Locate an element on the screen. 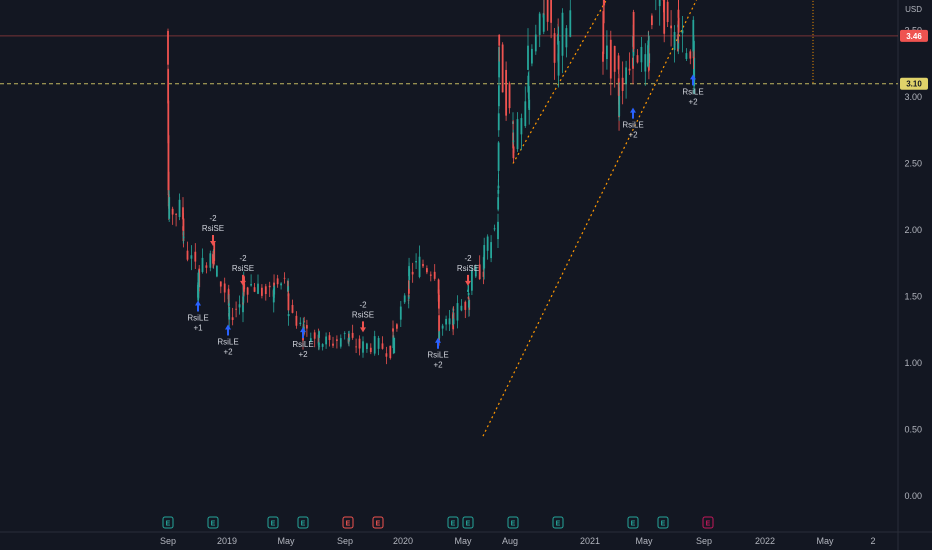 Image resolution: width=932 pixels, height=550 pixels. signal-qty: +1 is located at coordinates (198, 328).